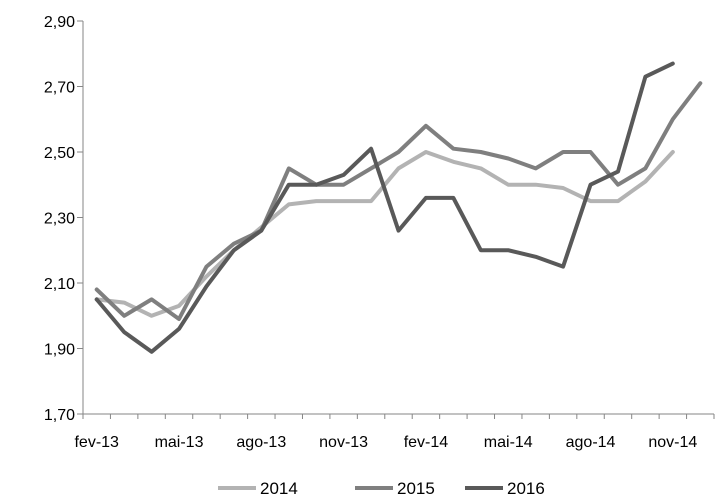 The width and height of the screenshot is (718, 497). I want to click on y-tick-label-2-90: 2,90, so click(59, 22).